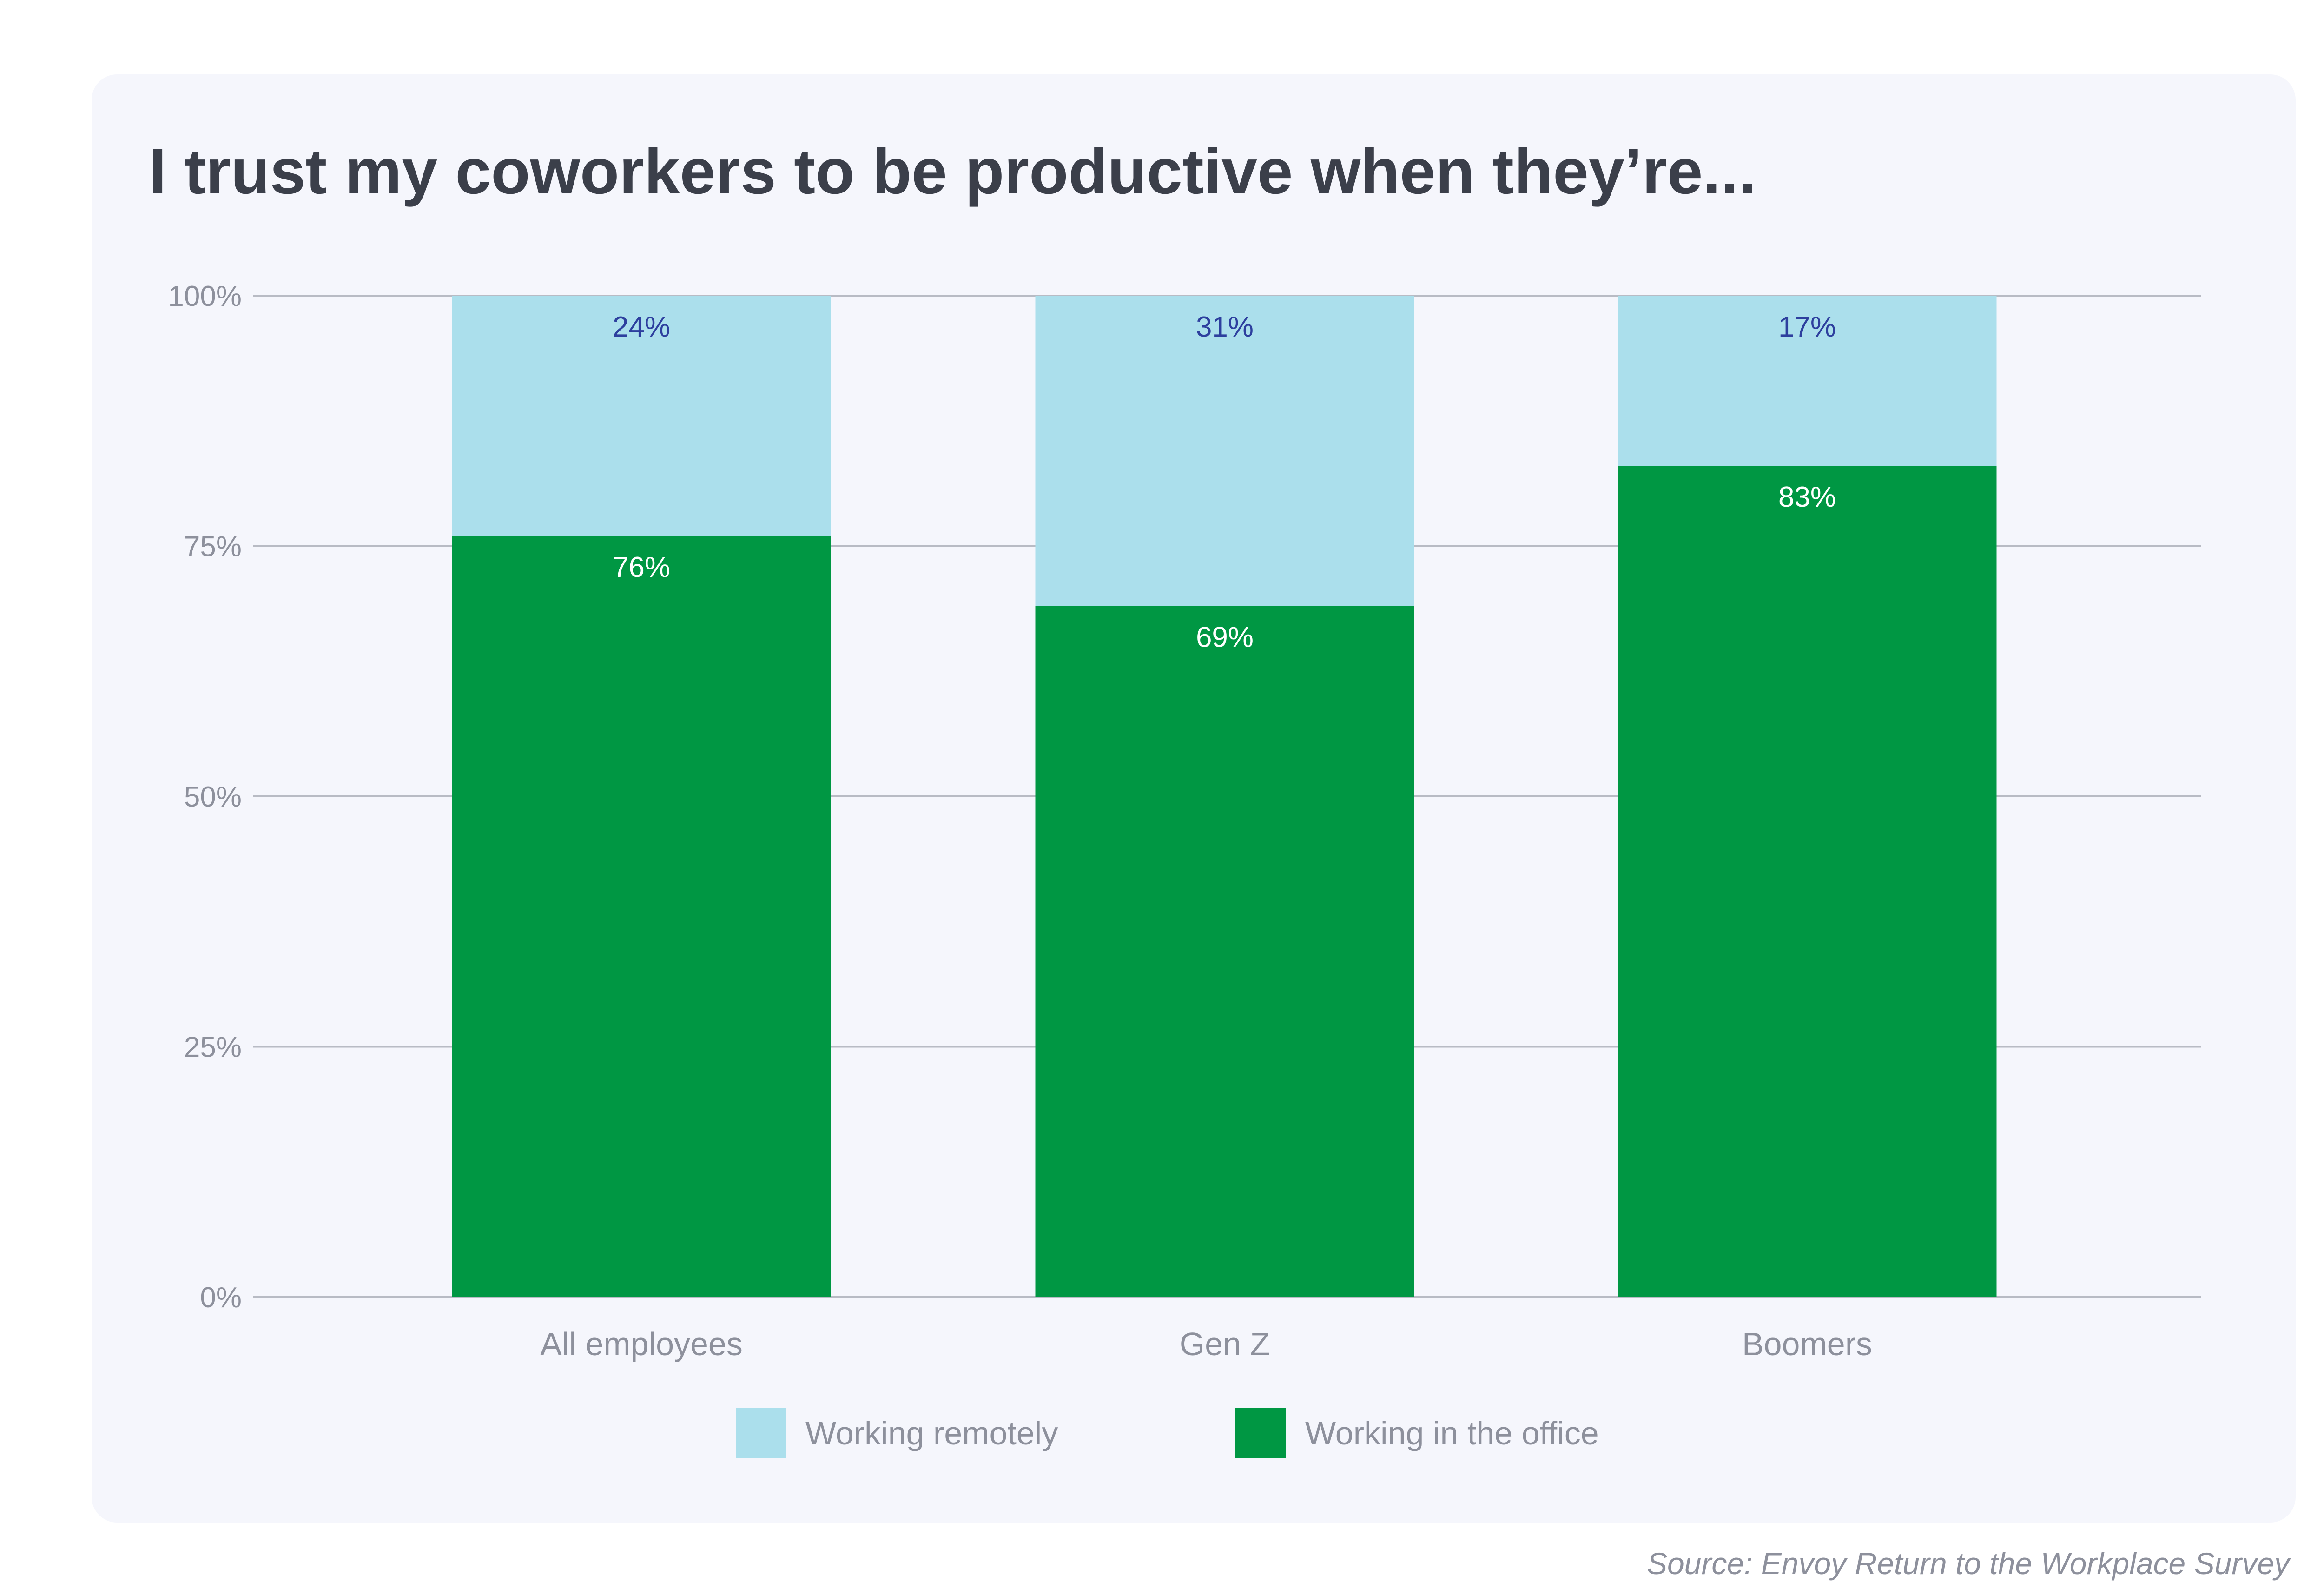  Describe the element at coordinates (1807, 882) in the screenshot. I see `bar-boomers-working-in-the-office` at that location.